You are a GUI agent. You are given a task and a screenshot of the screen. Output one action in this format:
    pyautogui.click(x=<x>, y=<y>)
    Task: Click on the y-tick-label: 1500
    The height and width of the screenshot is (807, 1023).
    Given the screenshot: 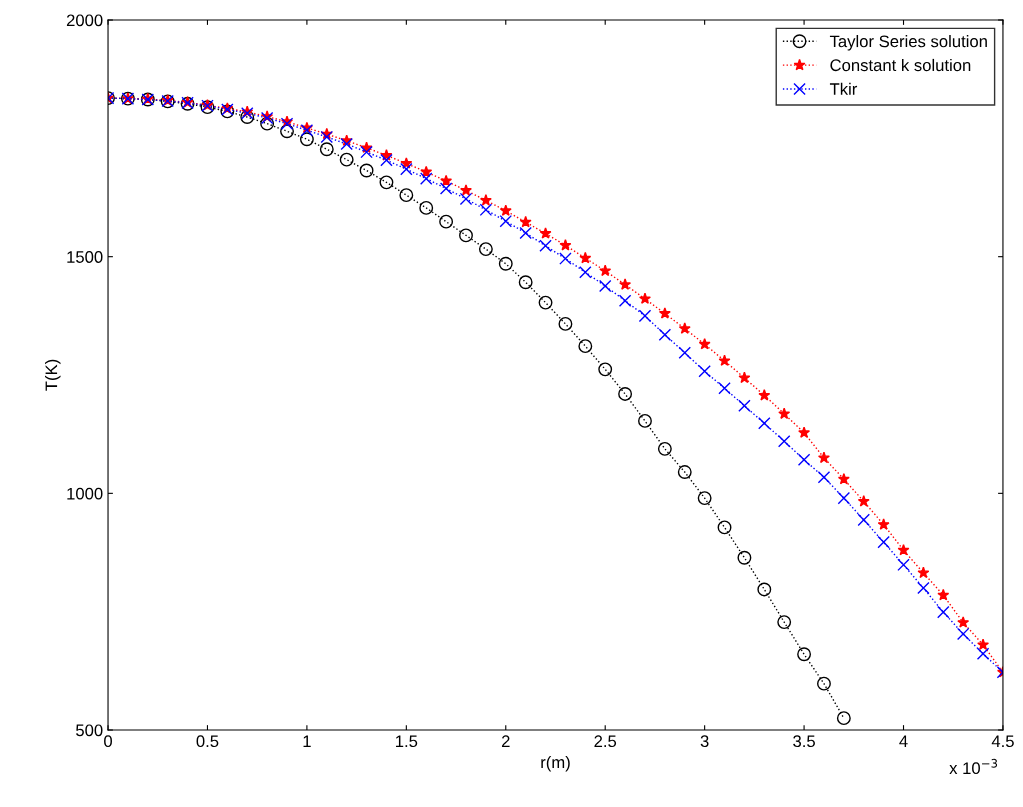 What is the action you would take?
    pyautogui.click(x=85, y=257)
    